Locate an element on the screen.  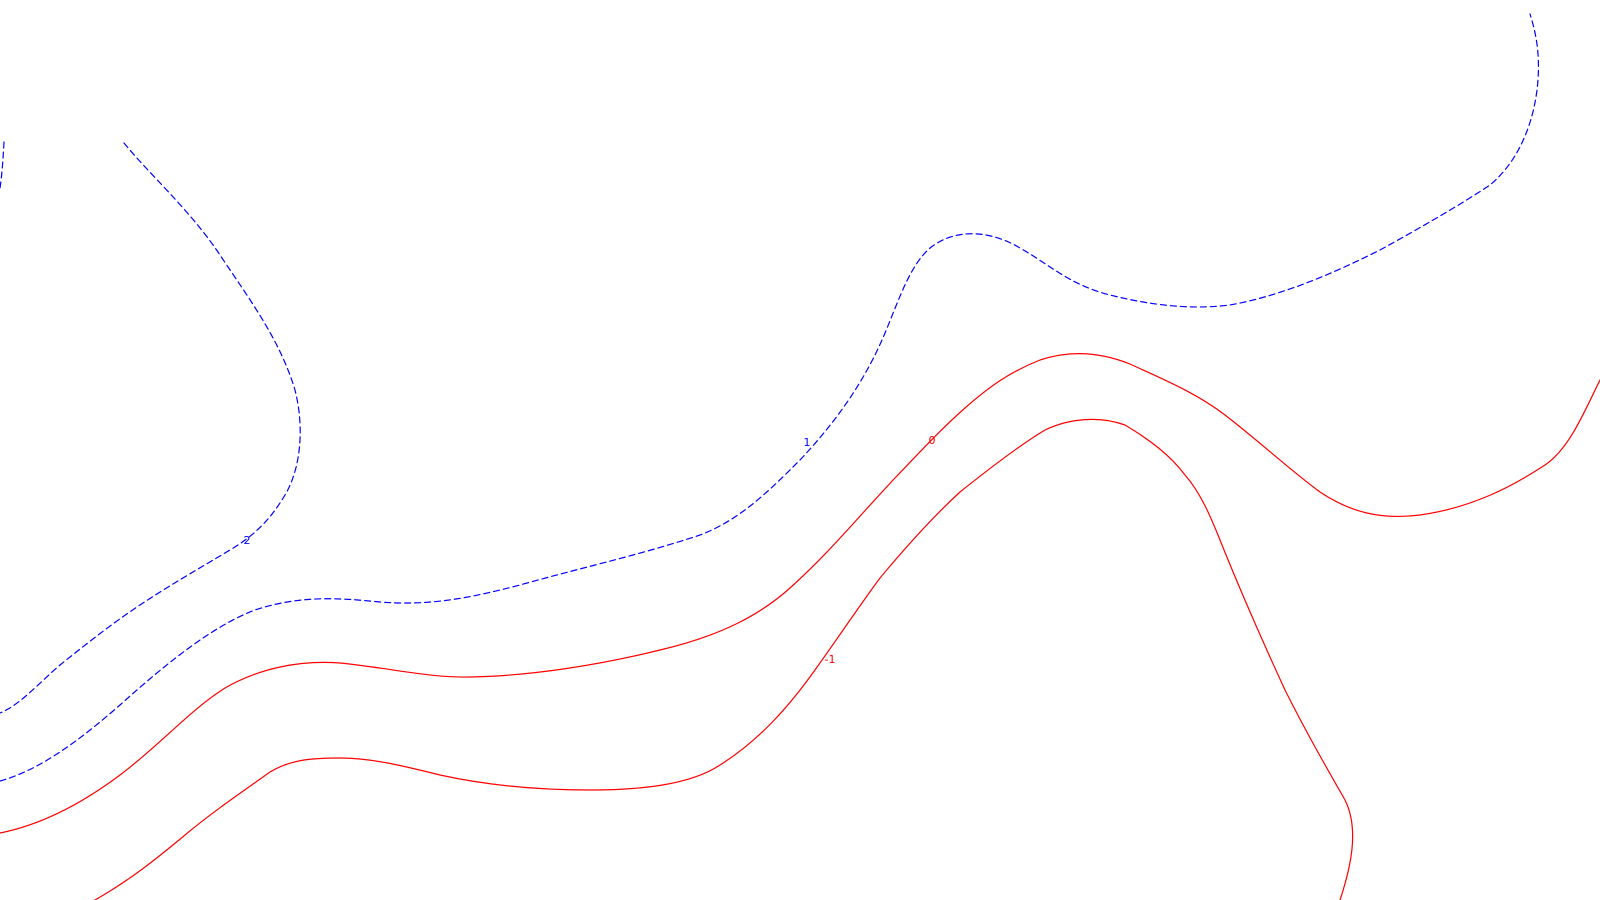
contour-level-2-line is located at coordinates (150, 428).